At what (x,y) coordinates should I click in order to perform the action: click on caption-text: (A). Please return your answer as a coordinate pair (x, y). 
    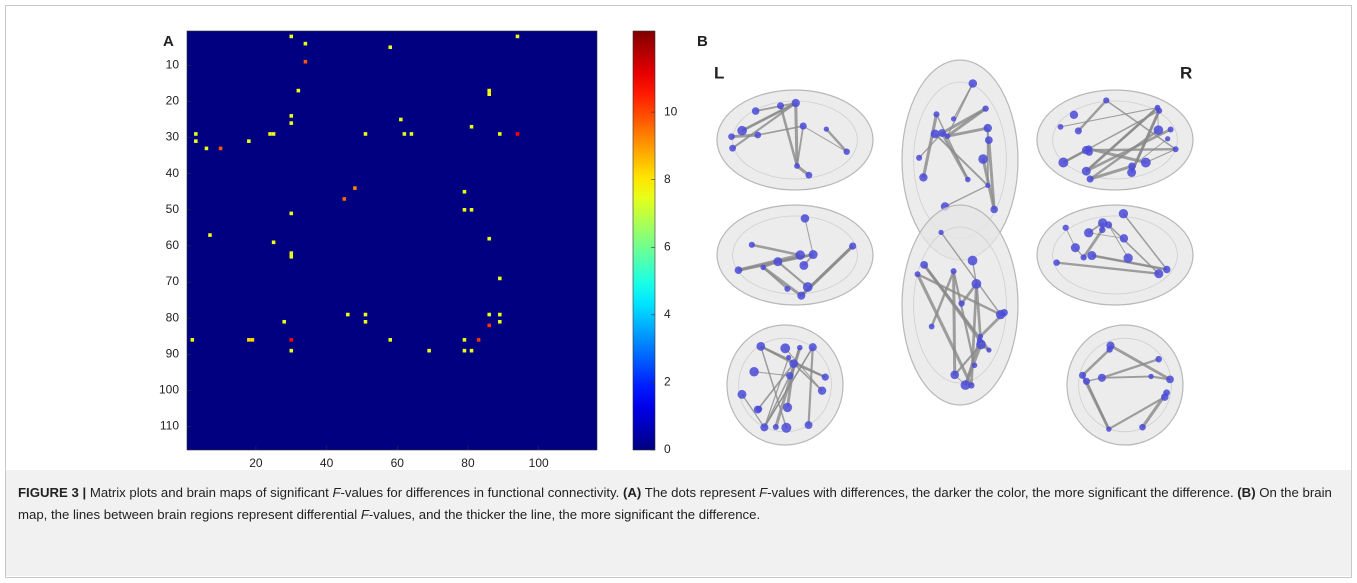
    Looking at the image, I should click on (632, 492).